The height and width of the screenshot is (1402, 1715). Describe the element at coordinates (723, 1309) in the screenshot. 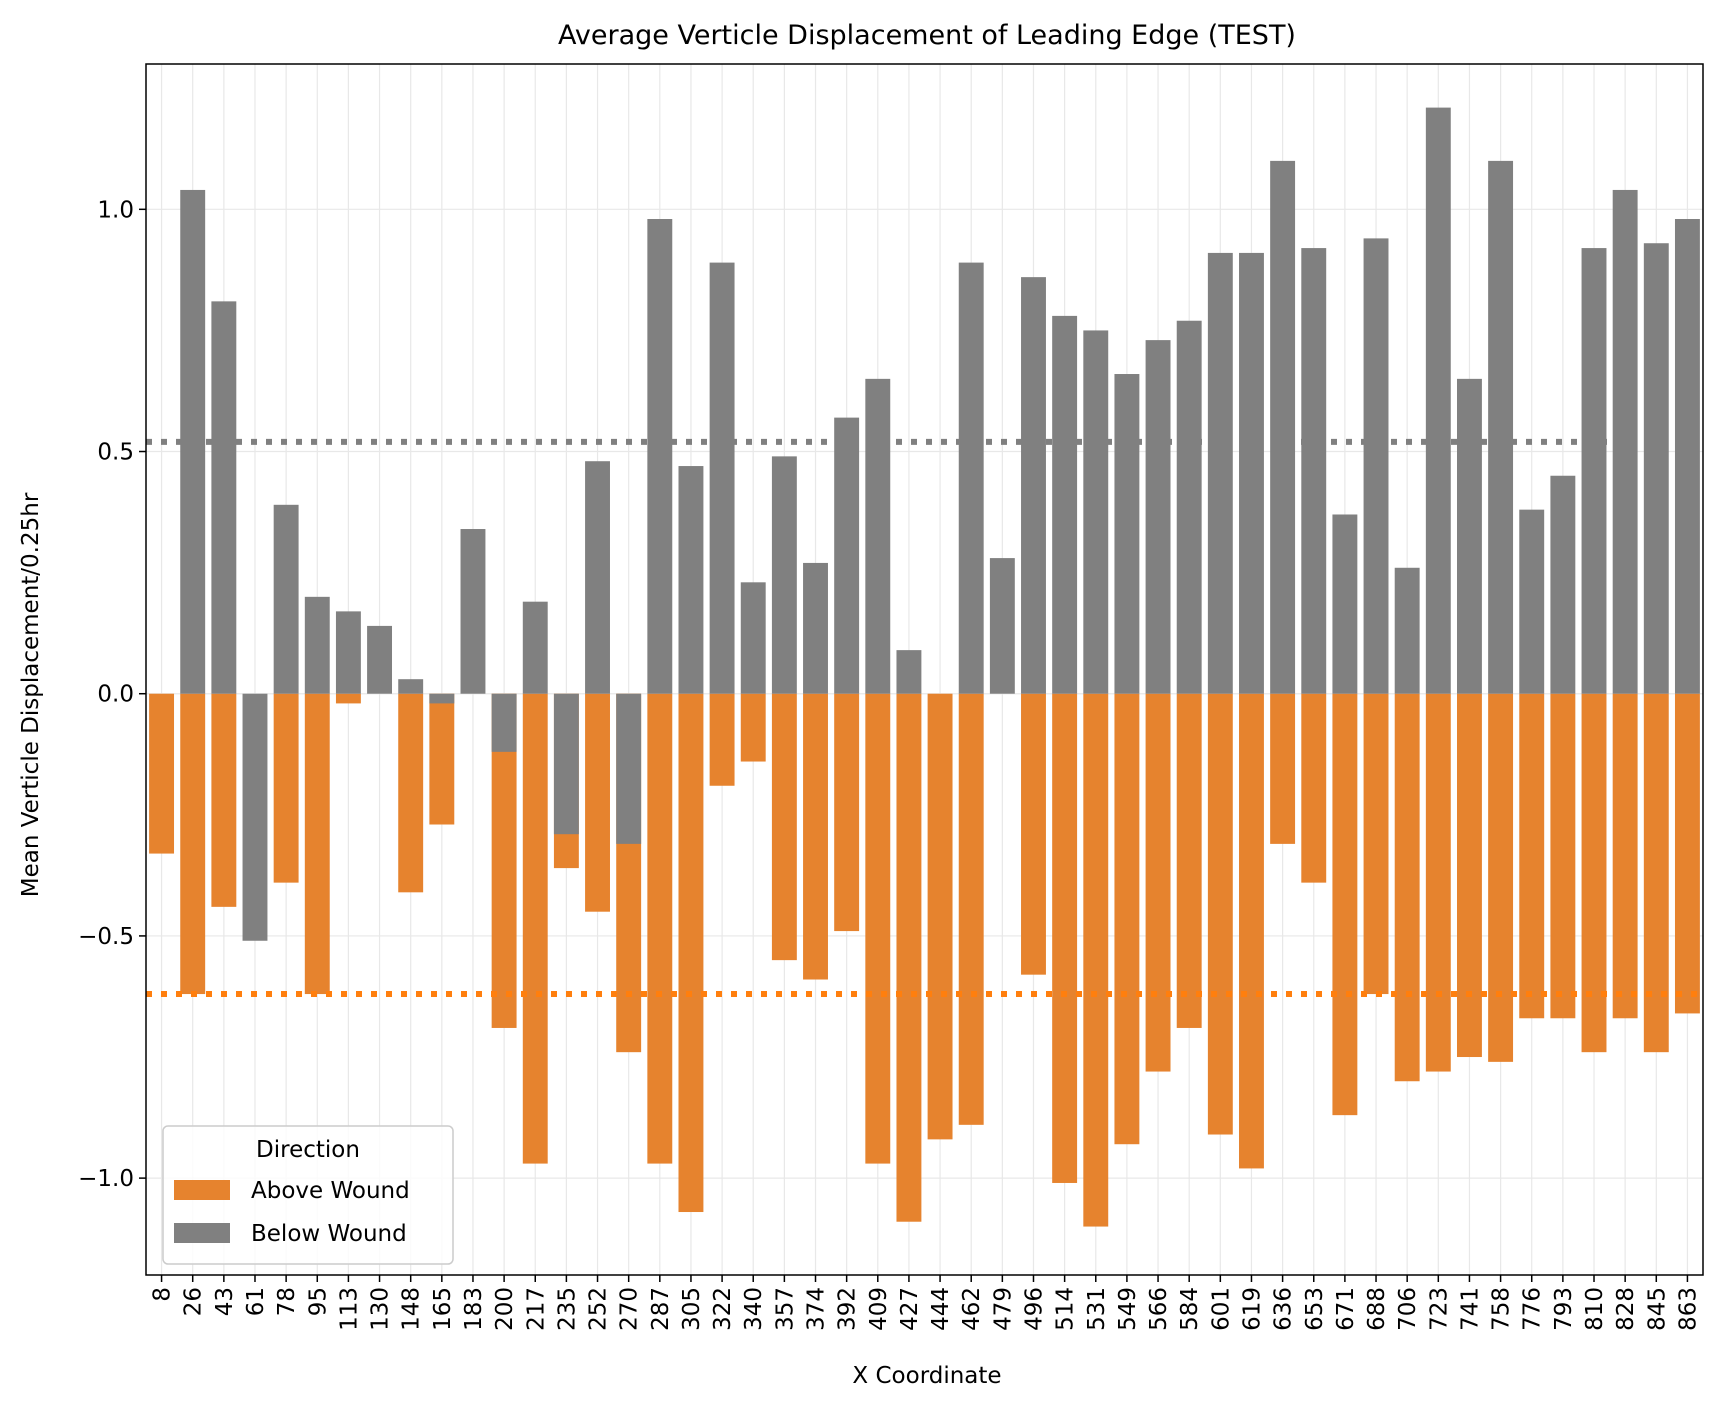

I see `x-tick-label-322: 322` at that location.